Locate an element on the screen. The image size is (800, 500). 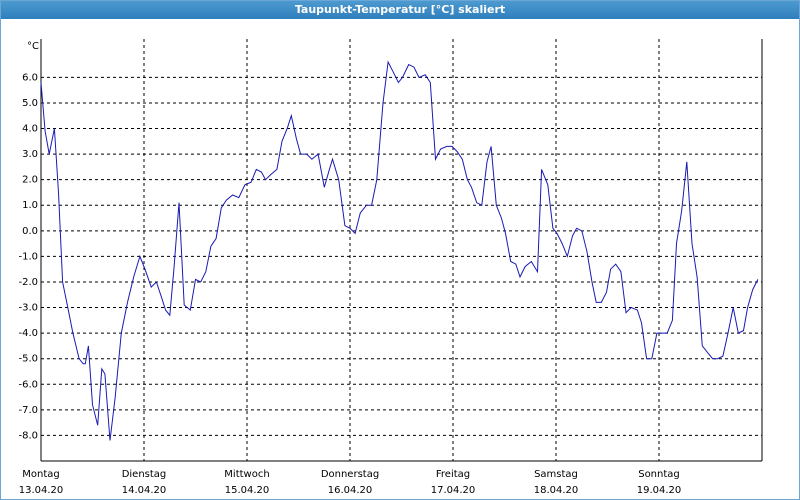
x-tick-label: Dienstag is located at coordinates (144, 474).